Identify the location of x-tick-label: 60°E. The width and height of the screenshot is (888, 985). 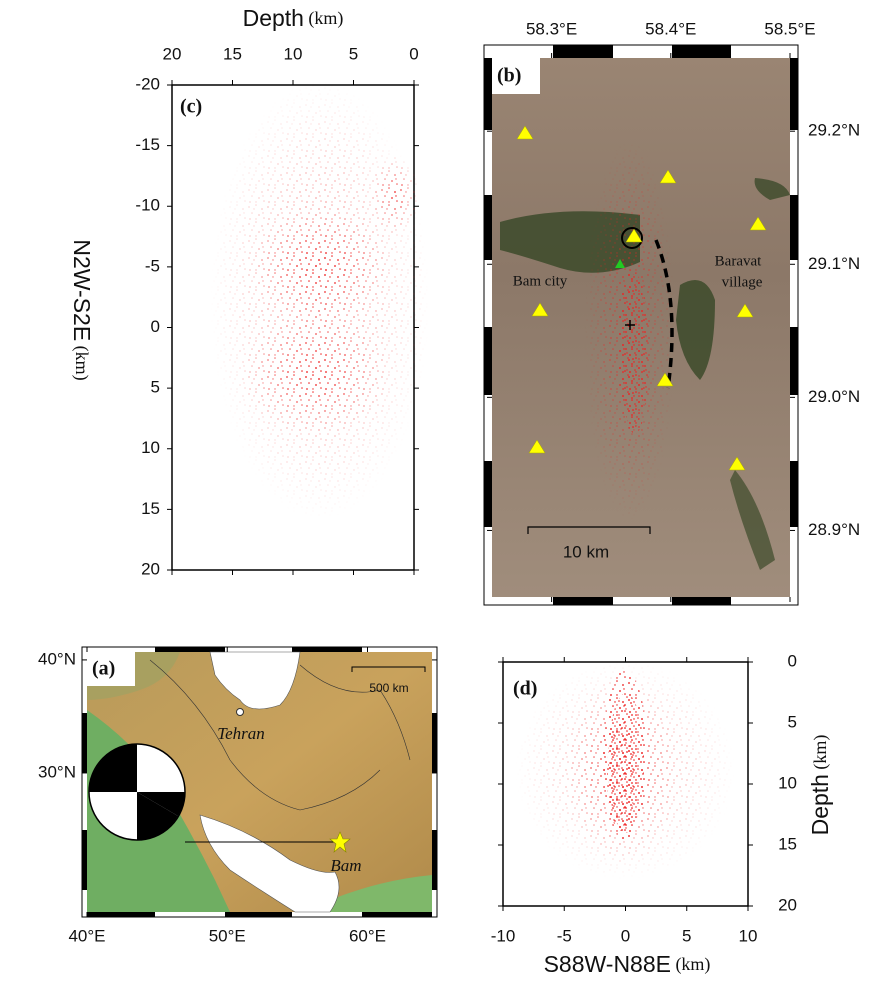
(367, 935).